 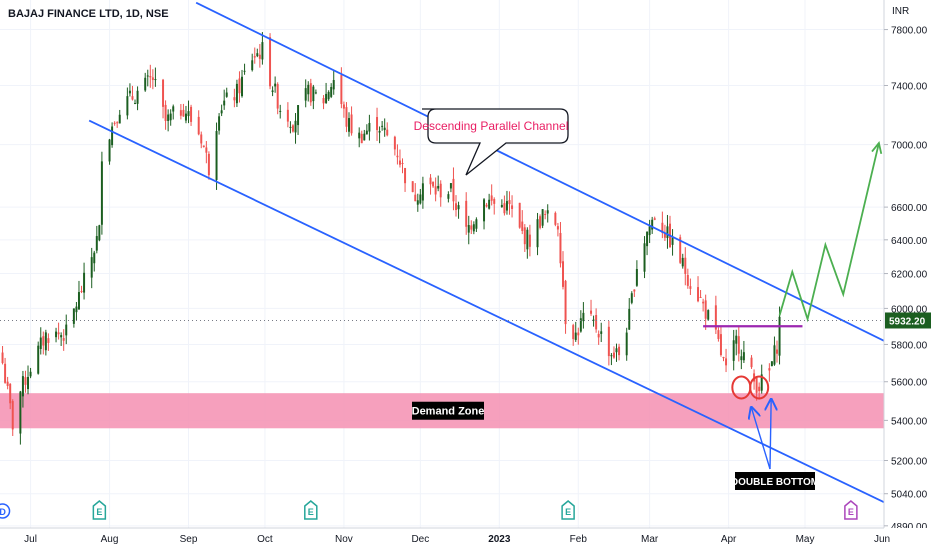 What do you see at coordinates (909, 241) in the screenshot?
I see `y-tick-label: 6400.00` at bounding box center [909, 241].